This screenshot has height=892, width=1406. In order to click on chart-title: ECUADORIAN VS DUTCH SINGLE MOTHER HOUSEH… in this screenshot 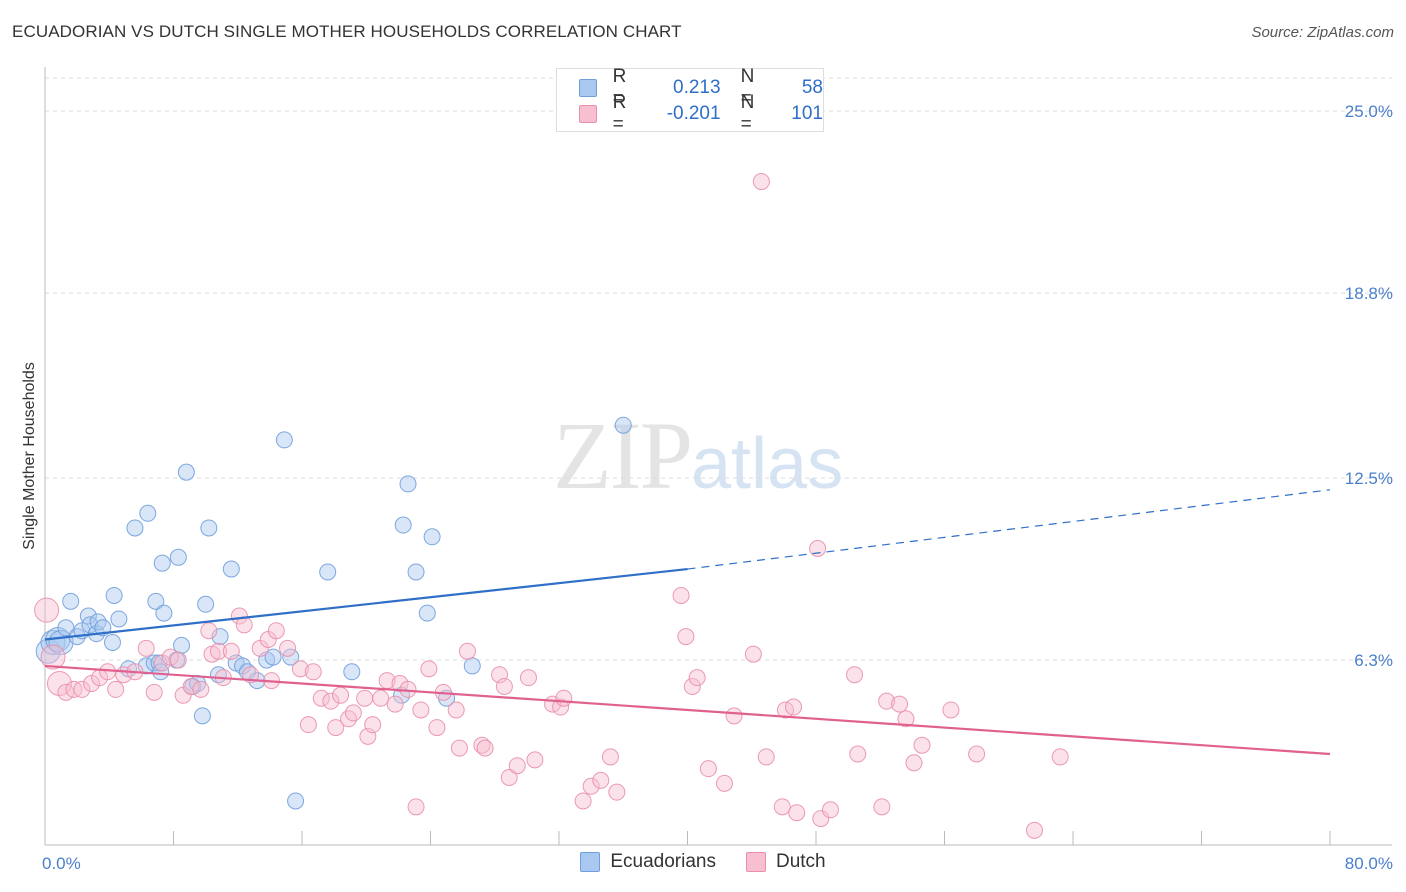, I will do `click(347, 31)`.